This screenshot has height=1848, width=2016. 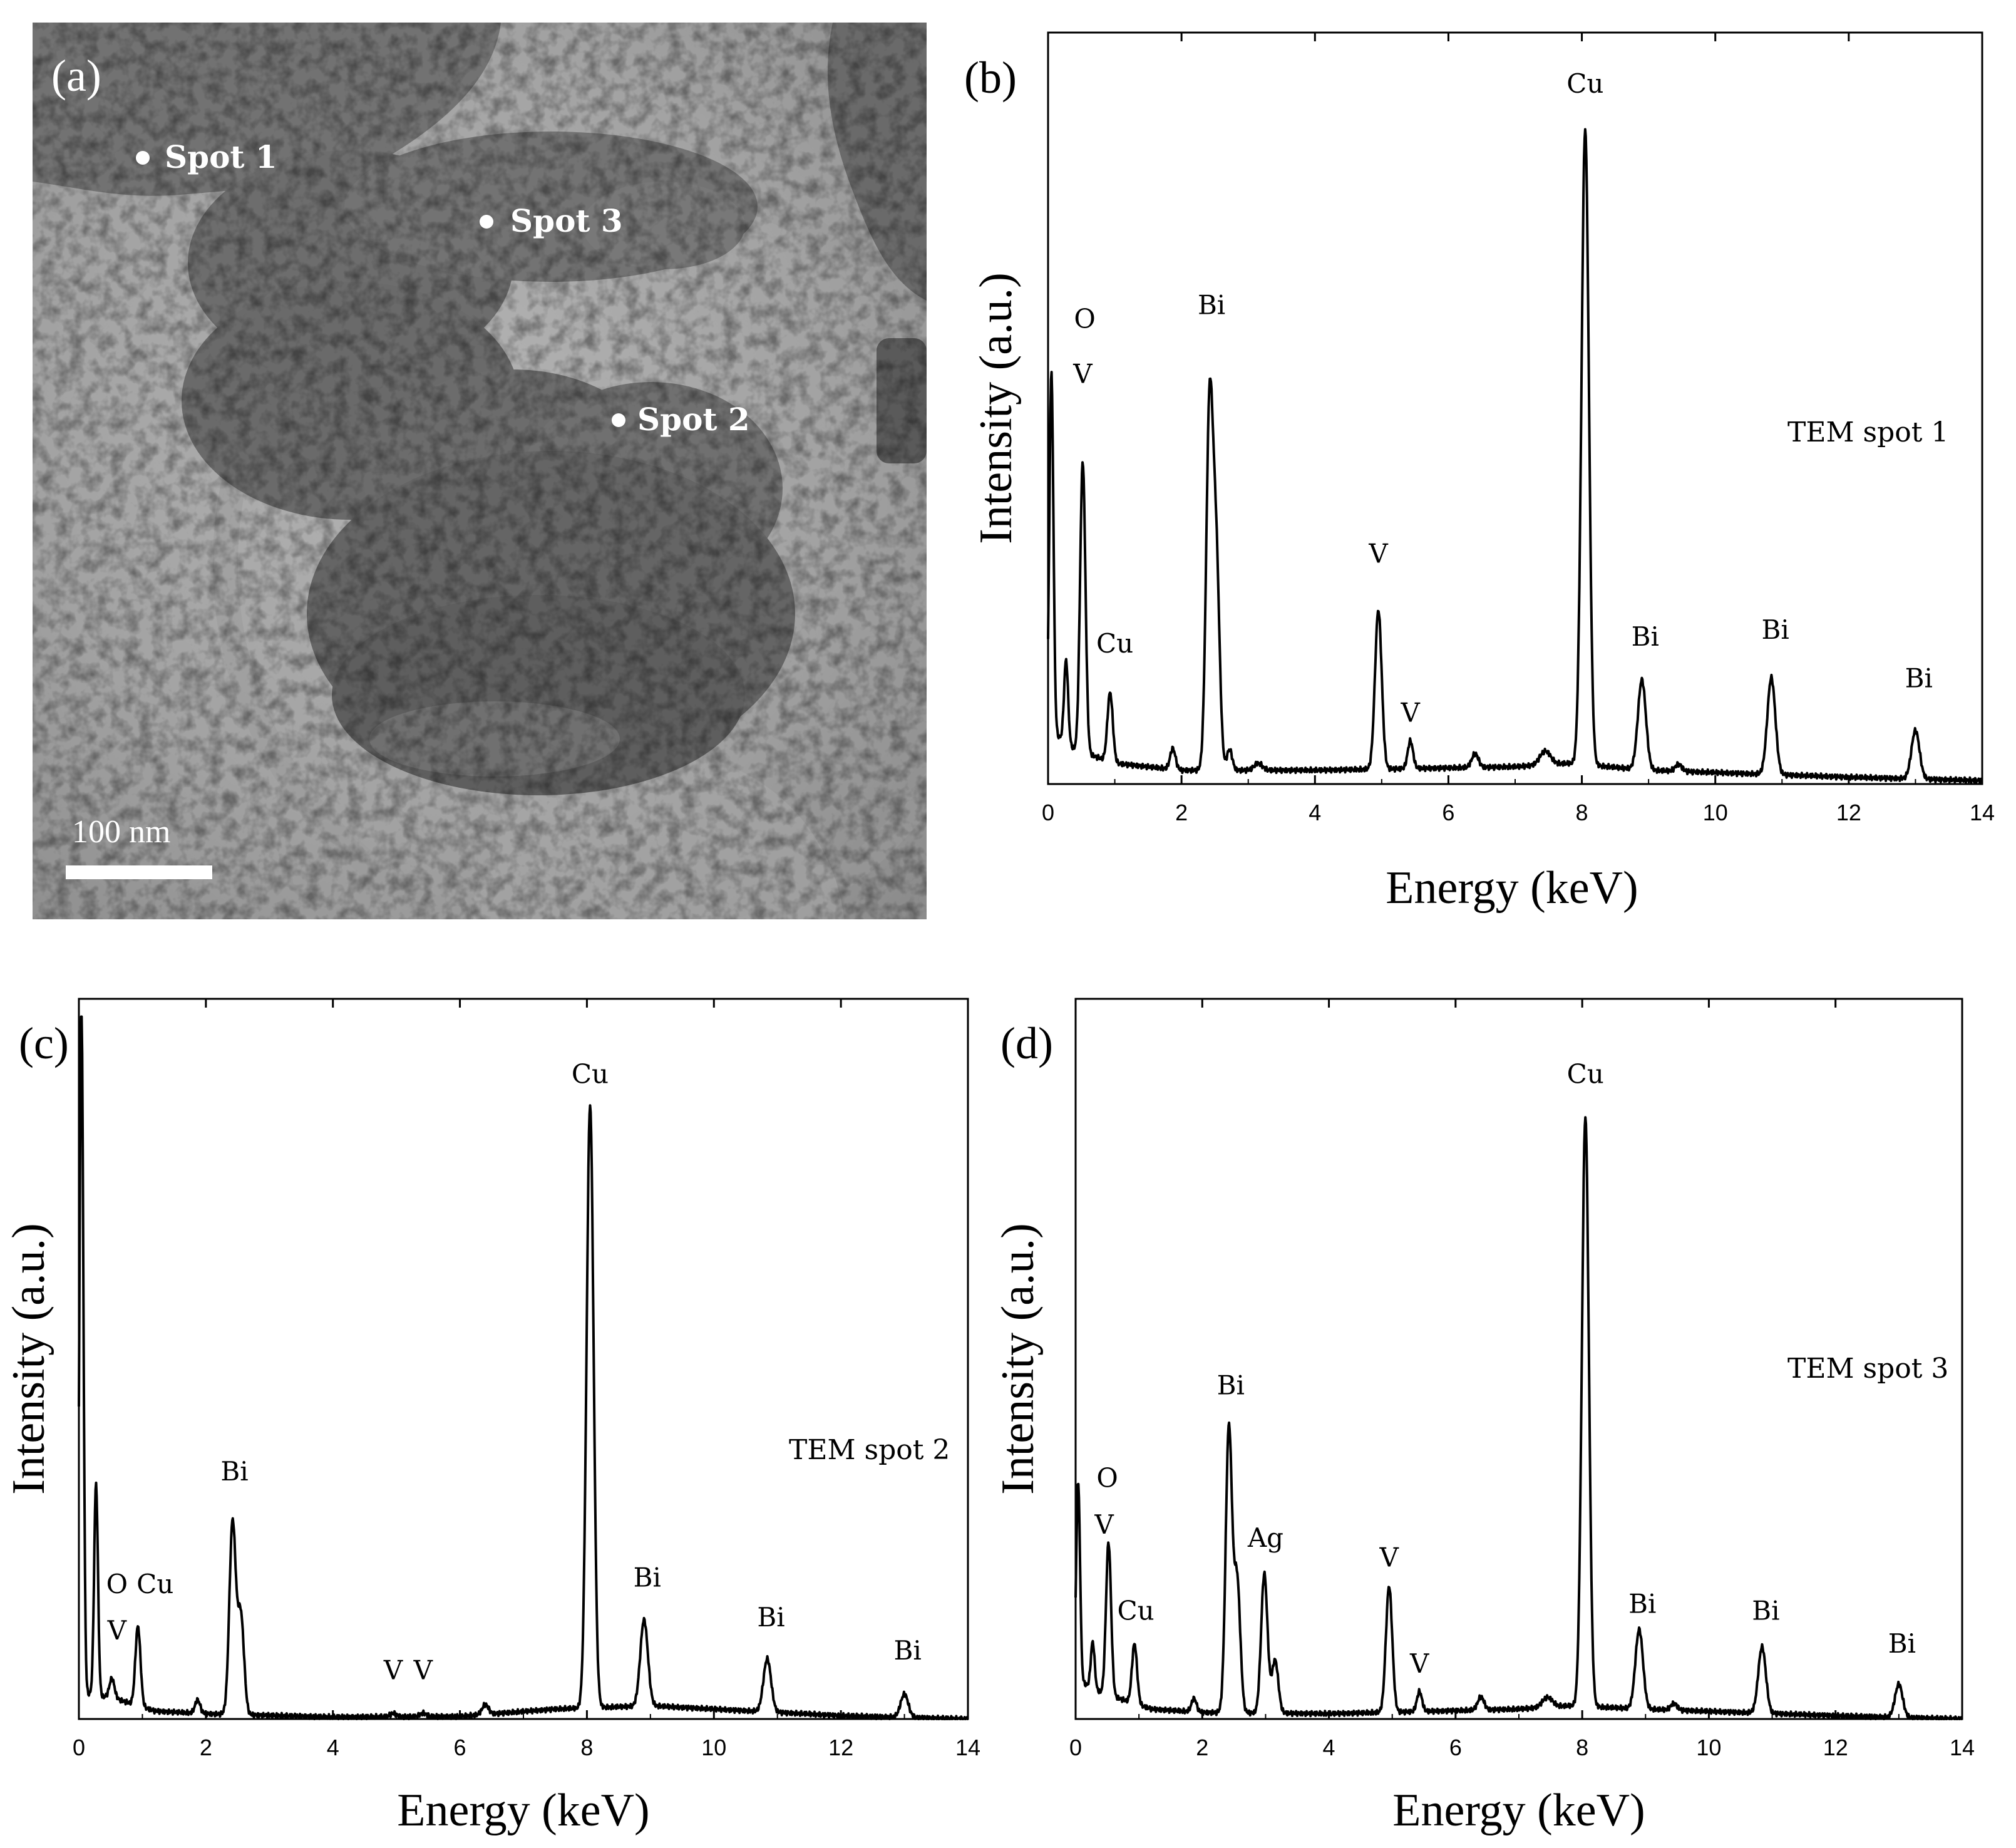 I want to click on spot-1-label: Spot 1, so click(x=221, y=156).